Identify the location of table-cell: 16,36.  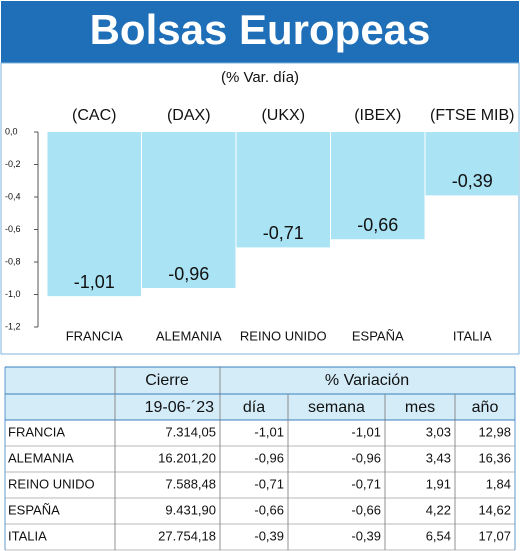
(494, 457).